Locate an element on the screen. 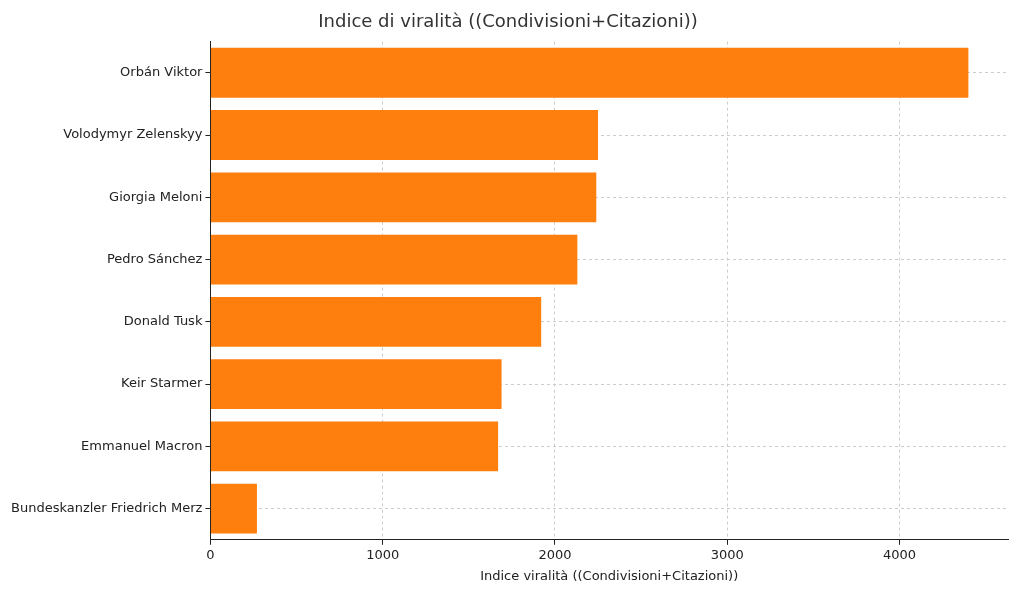 This screenshot has width=1024, height=594. x-tick-label: 4000 is located at coordinates (899, 554).